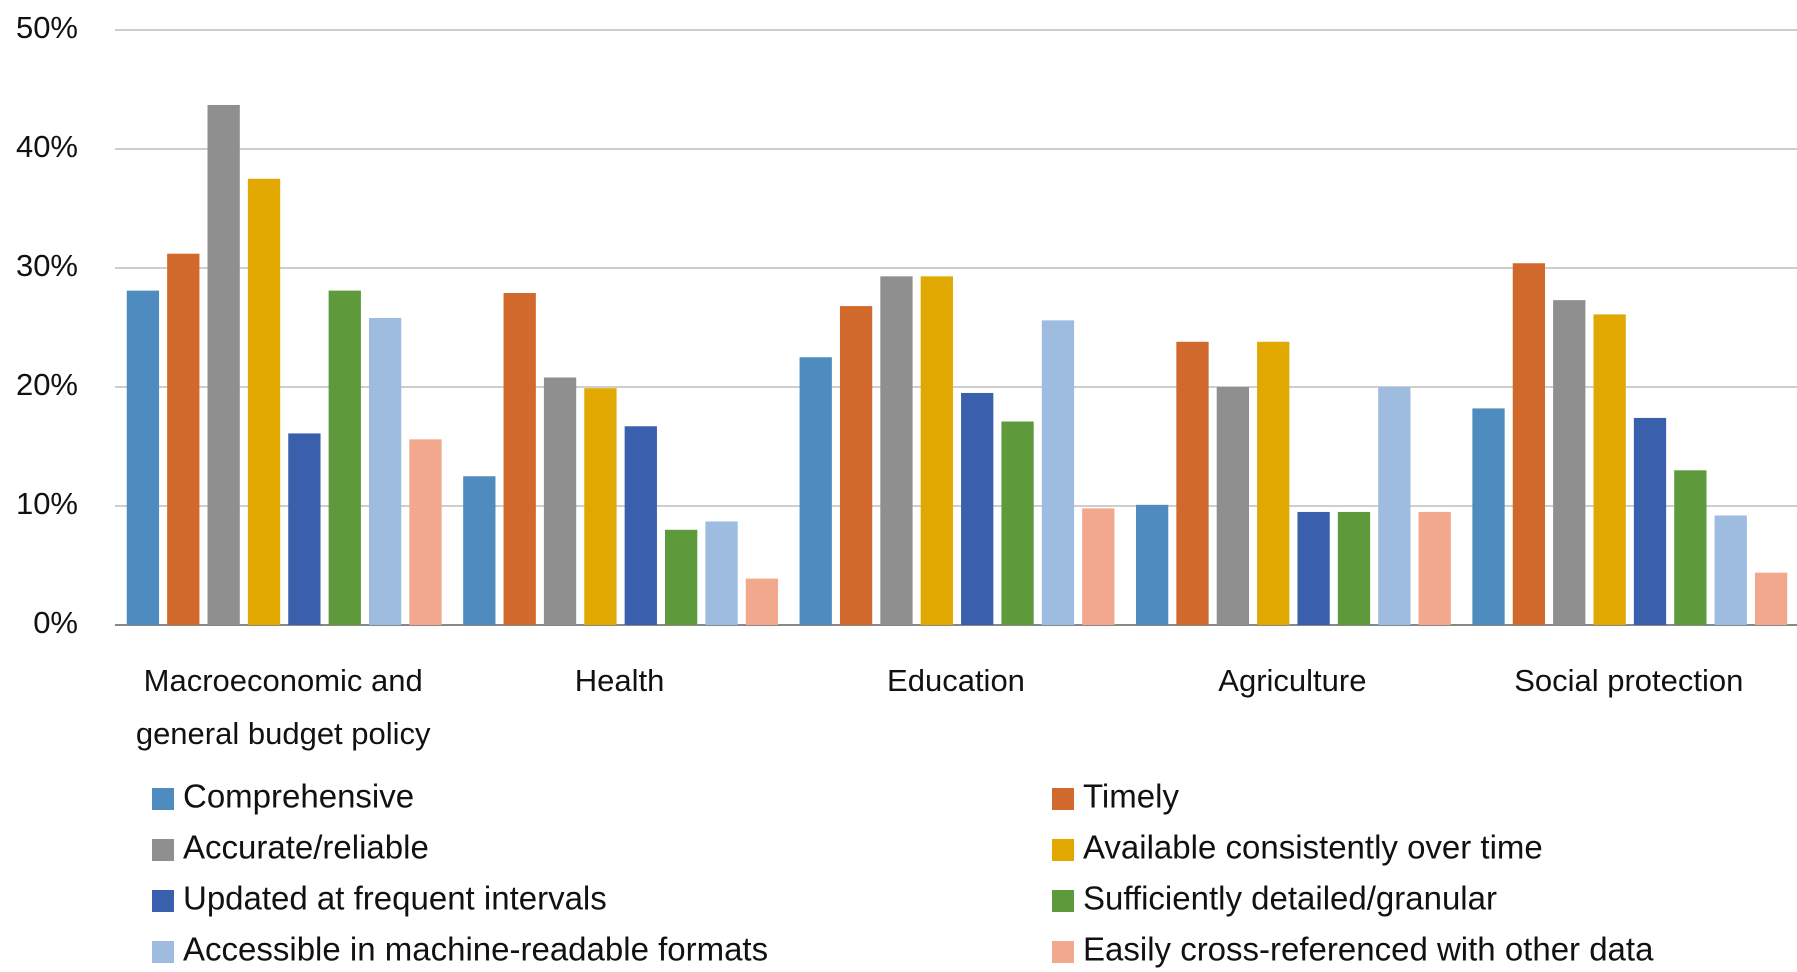 The width and height of the screenshot is (1797, 972). What do you see at coordinates (619, 680) in the screenshot?
I see `x-tick-label: Health` at bounding box center [619, 680].